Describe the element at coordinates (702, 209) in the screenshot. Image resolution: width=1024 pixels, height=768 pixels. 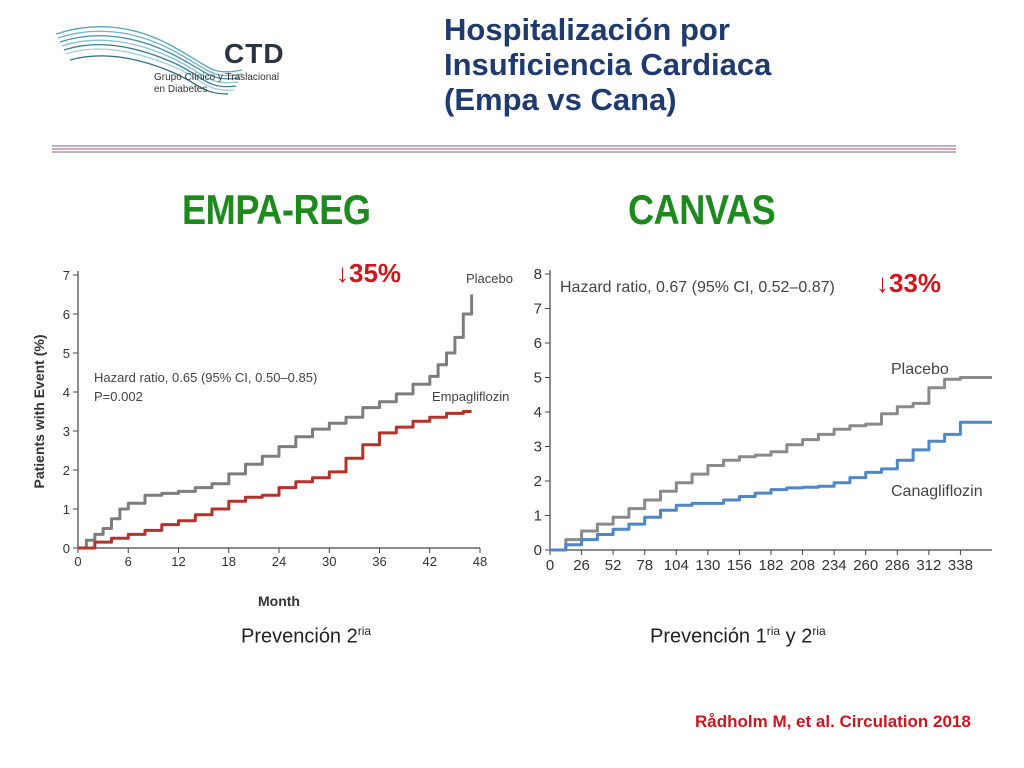
I see `heading-canvas: CANVAS` at that location.